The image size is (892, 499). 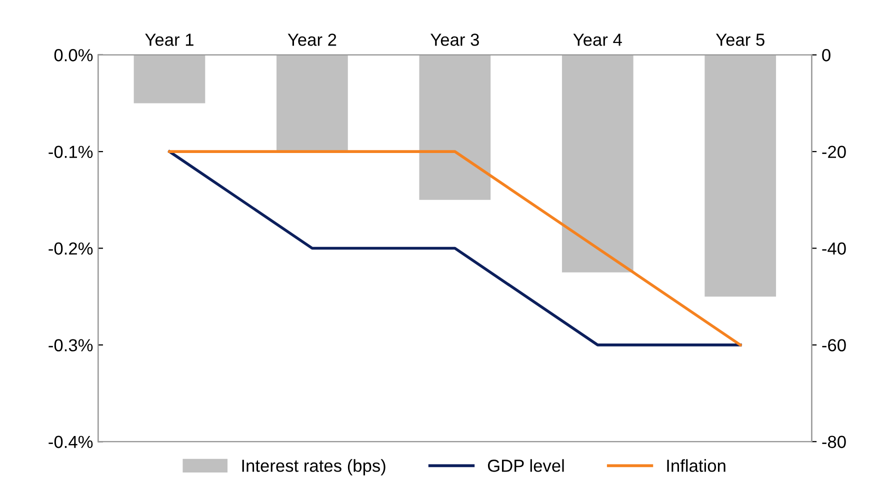 I want to click on x-tick-label: Year 1, so click(x=169, y=40).